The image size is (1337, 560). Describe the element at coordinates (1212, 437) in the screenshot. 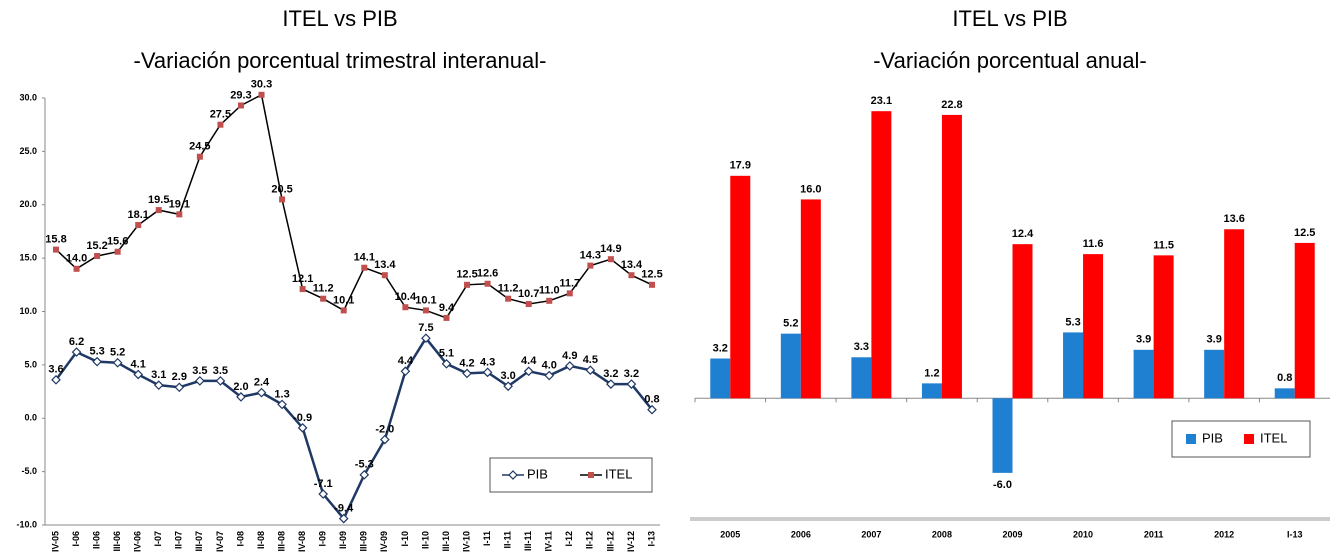

I see `legend-label: PIB` at that location.